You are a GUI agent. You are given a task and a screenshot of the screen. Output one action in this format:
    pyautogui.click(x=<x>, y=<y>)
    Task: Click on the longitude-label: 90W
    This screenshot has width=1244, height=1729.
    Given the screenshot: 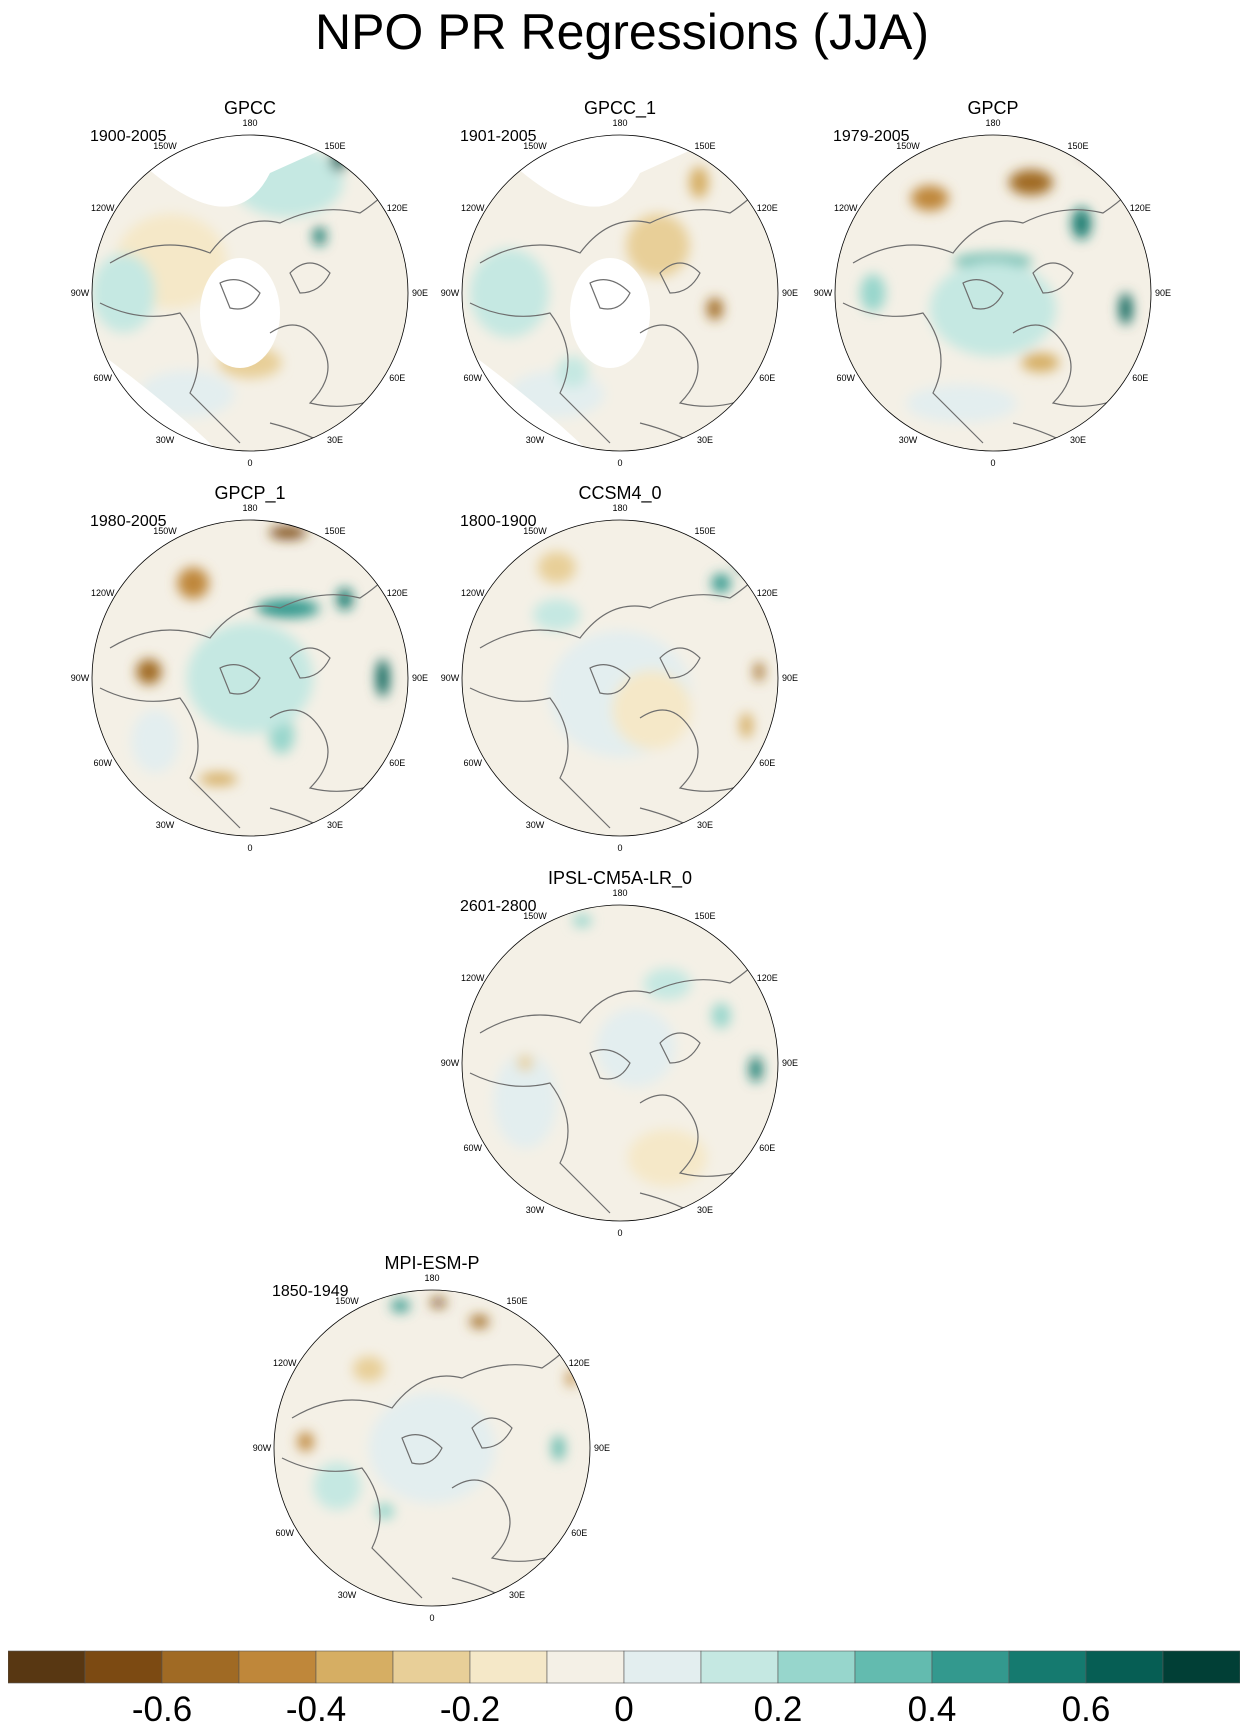 What is the action you would take?
    pyautogui.click(x=80, y=678)
    